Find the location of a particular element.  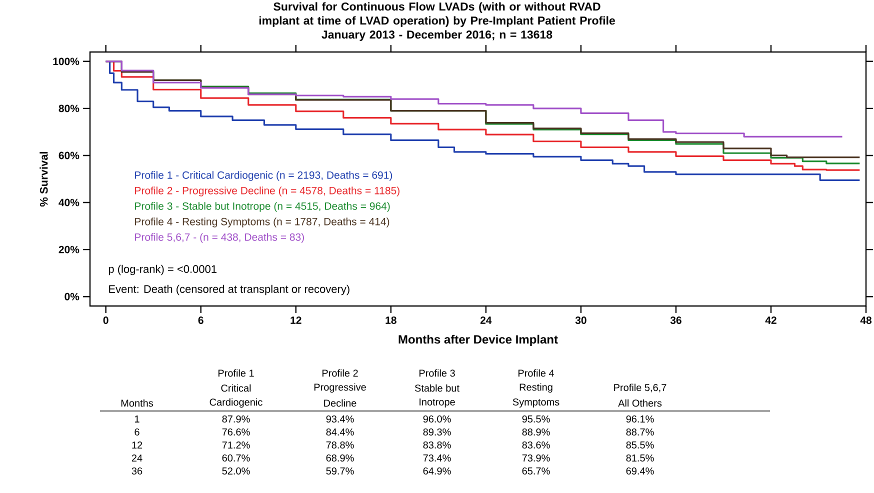

text: Profile 4 - Resting Symptoms (n = 1787, Deaths = 414) is located at coordinates (262, 223).